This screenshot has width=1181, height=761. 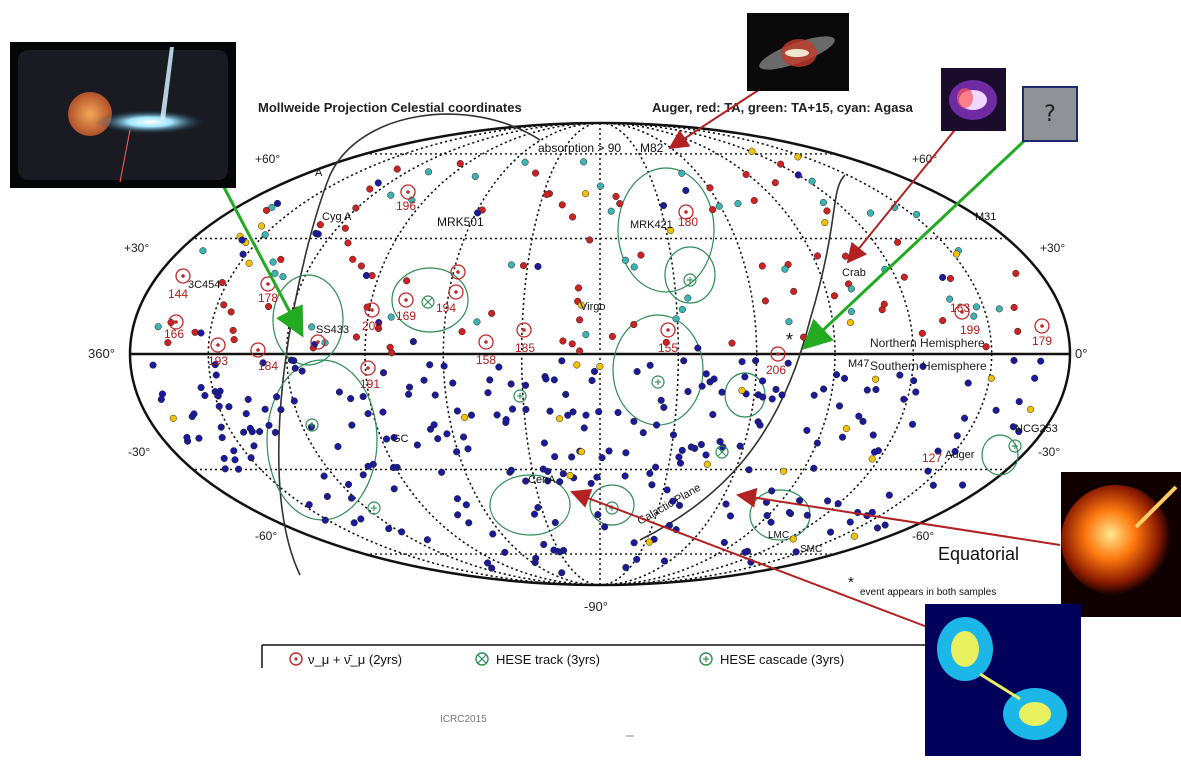 What do you see at coordinates (409, 344) in the screenshot?
I see `galactic-plane-left` at bounding box center [409, 344].